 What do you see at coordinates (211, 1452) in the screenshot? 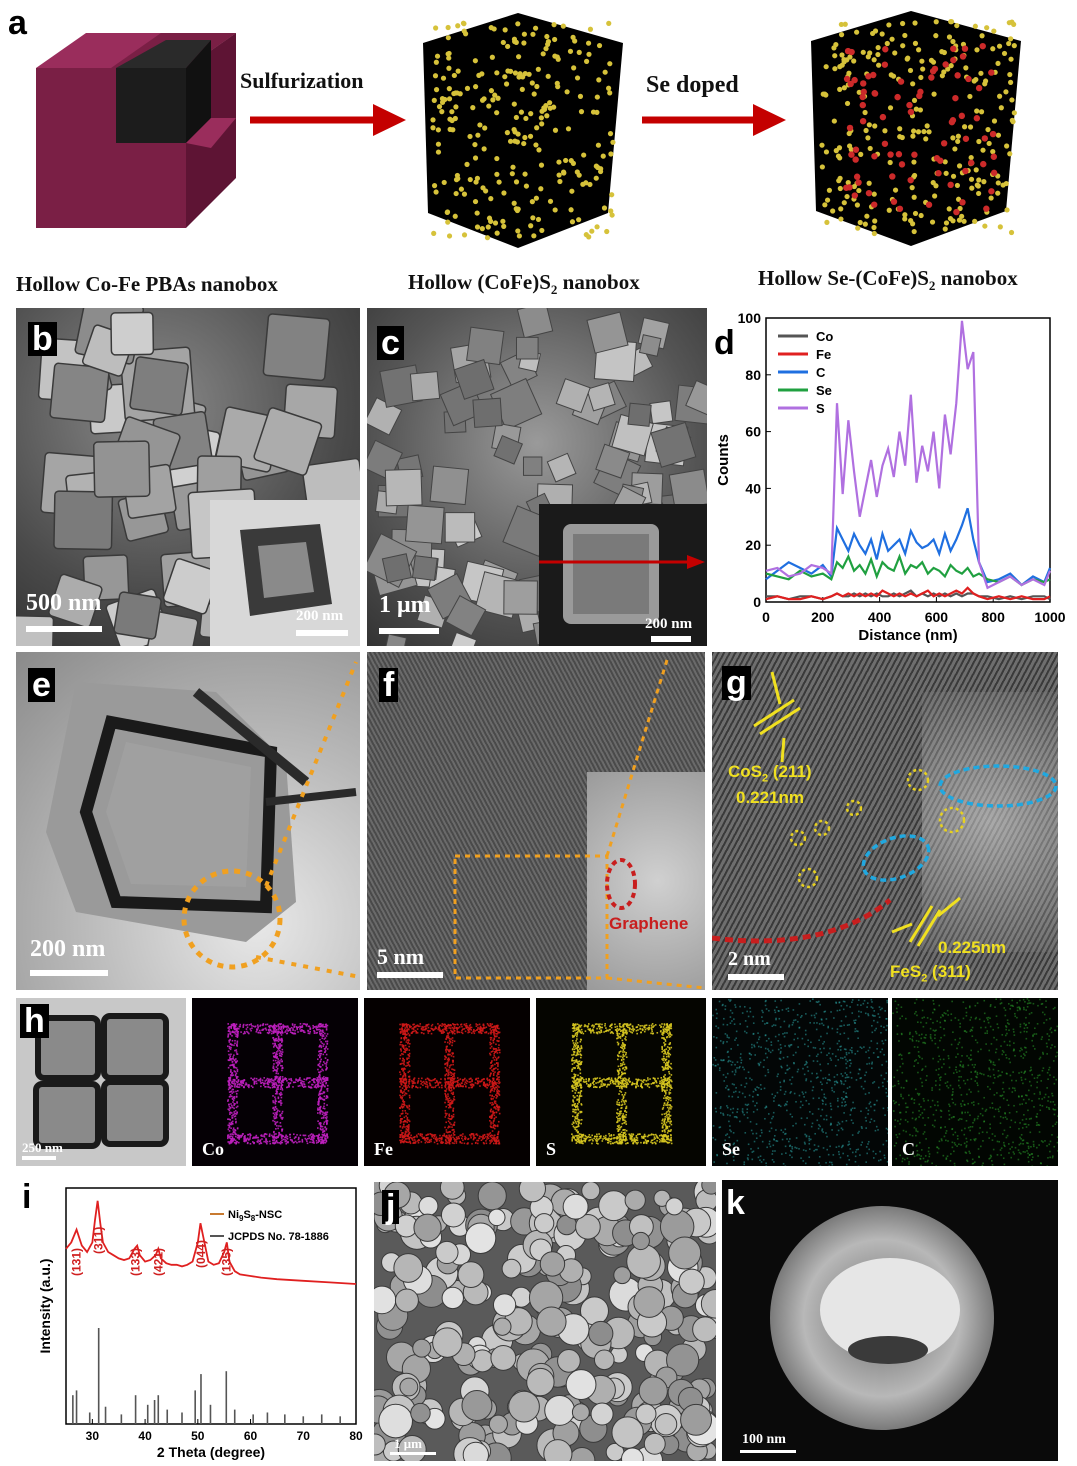
I see `x-axis-label: 2 Theta (degree)` at bounding box center [211, 1452].